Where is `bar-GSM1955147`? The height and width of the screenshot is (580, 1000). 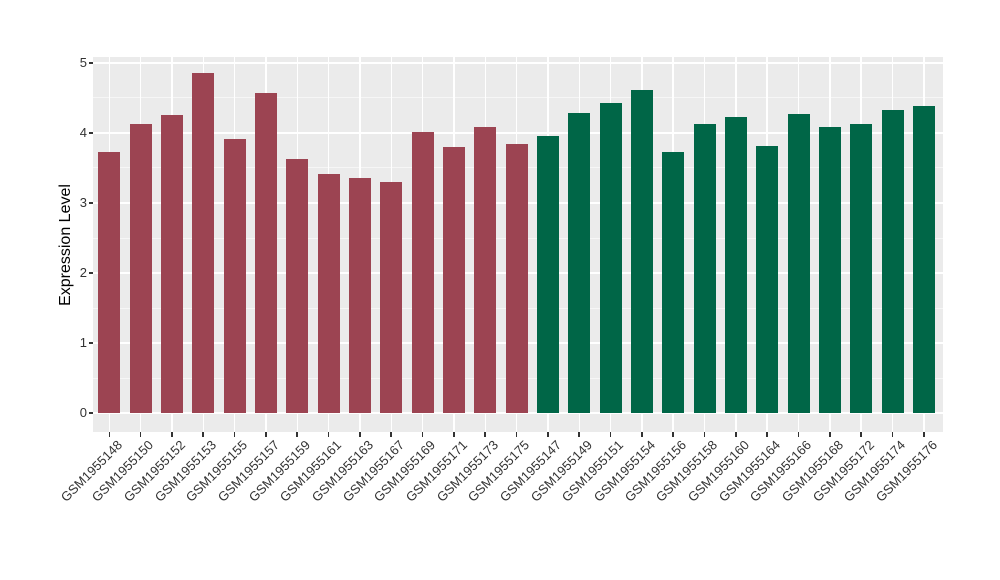 bar-GSM1955147 is located at coordinates (547, 275).